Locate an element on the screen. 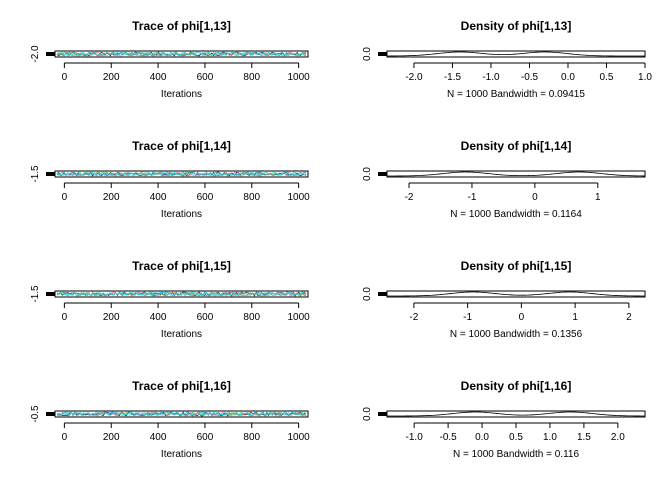  x-tick-label: -1.5 is located at coordinates (453, 77).